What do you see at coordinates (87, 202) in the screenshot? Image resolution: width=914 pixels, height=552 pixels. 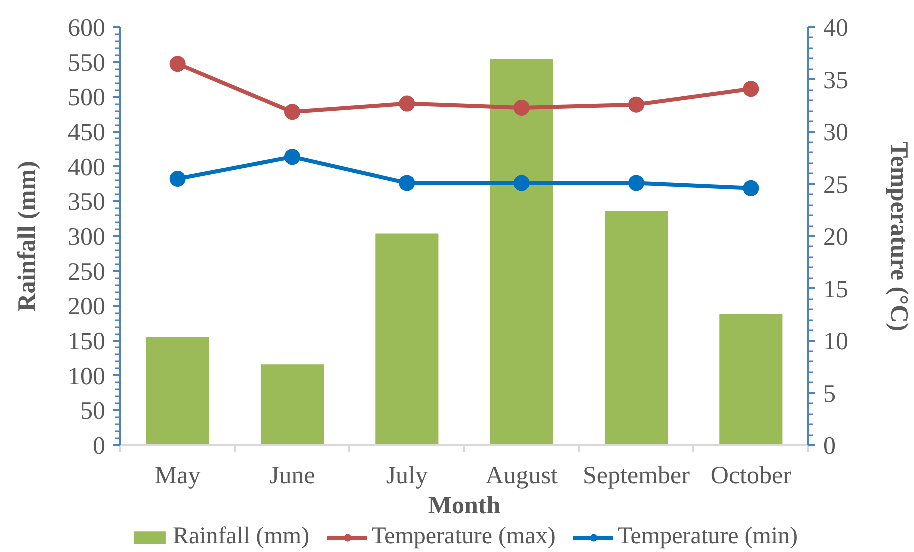 I see `y-tick-label: 350` at bounding box center [87, 202].